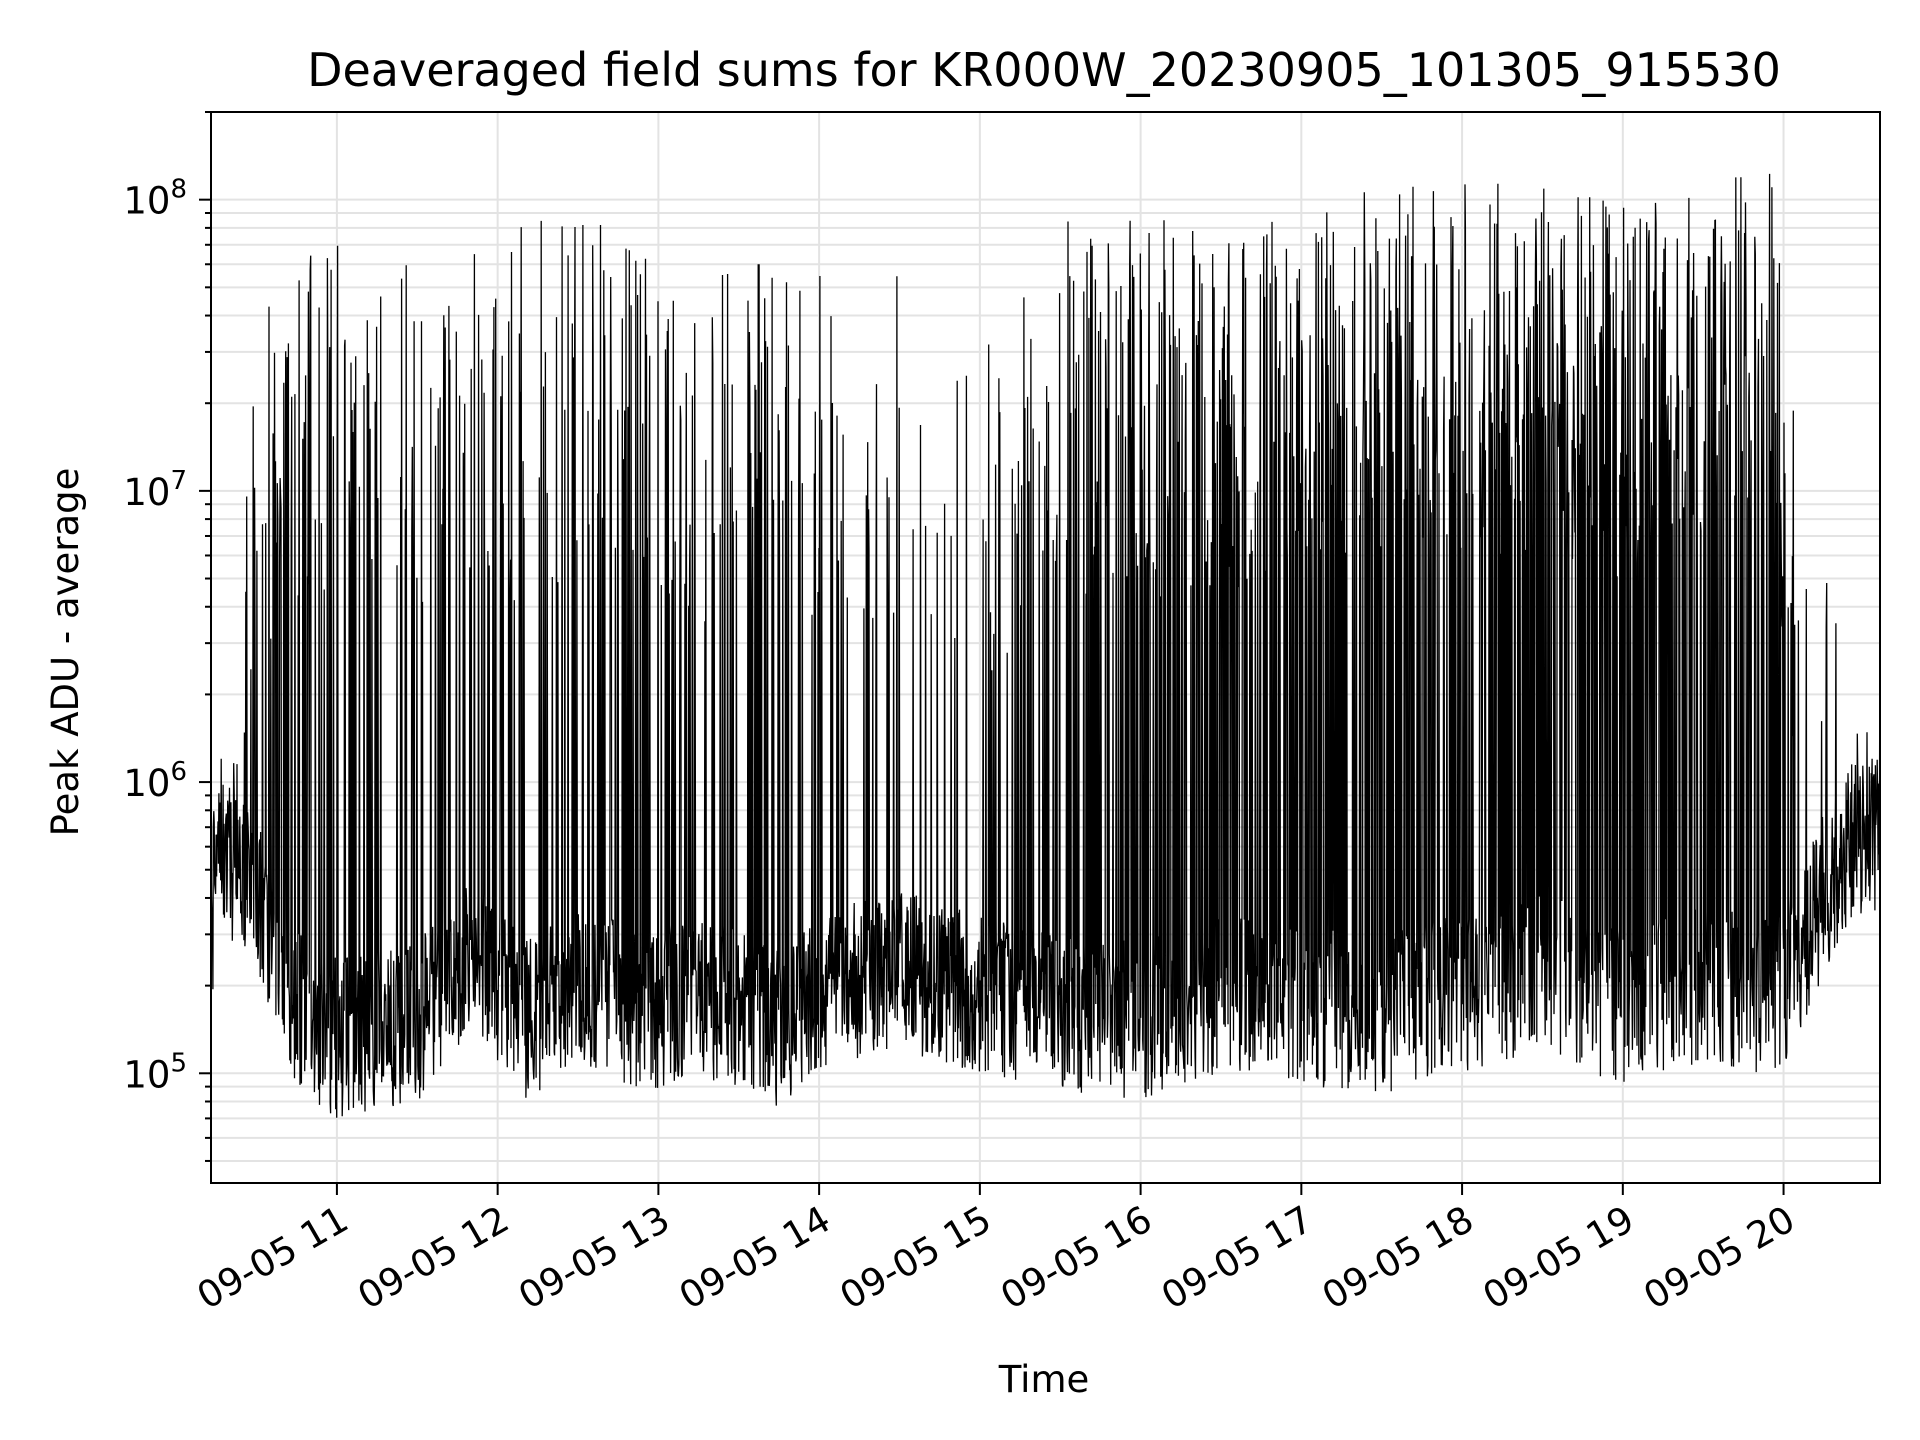  What do you see at coordinates (155, 199) in the screenshot?
I see `y-tick-label: 108` at bounding box center [155, 199].